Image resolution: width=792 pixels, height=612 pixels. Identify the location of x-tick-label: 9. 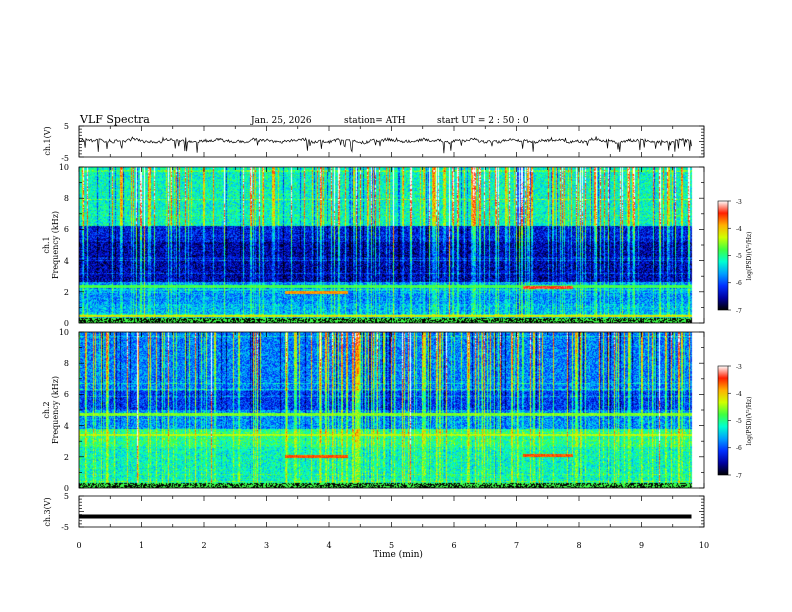
(641, 545).